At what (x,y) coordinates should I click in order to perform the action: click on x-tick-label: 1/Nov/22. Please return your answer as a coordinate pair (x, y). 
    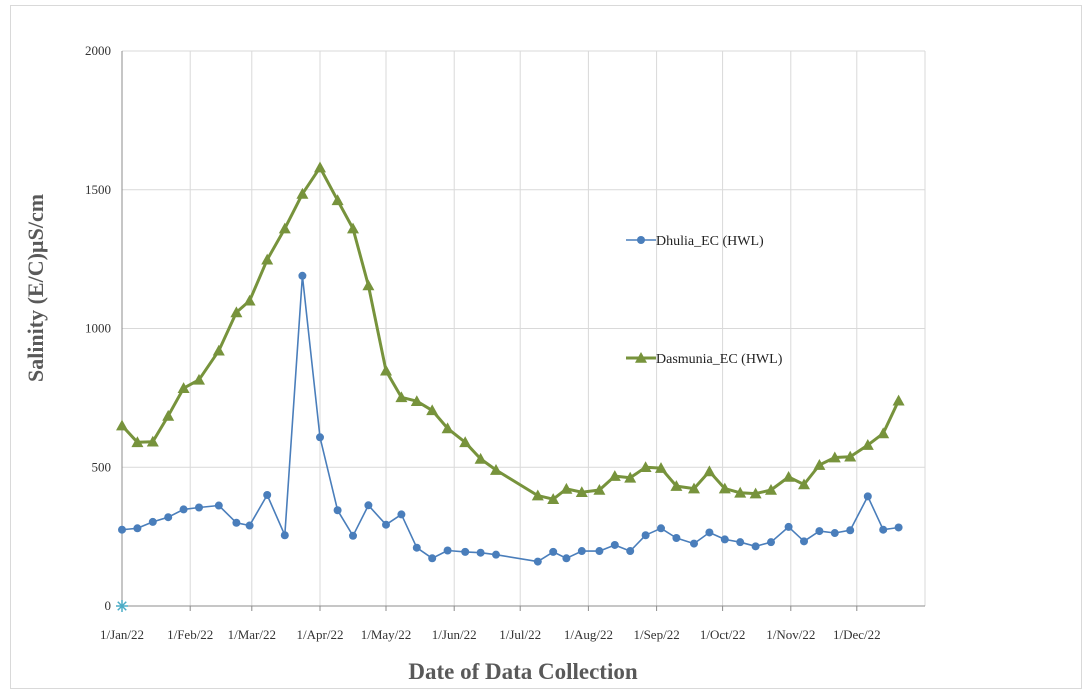
    Looking at the image, I should click on (790, 634).